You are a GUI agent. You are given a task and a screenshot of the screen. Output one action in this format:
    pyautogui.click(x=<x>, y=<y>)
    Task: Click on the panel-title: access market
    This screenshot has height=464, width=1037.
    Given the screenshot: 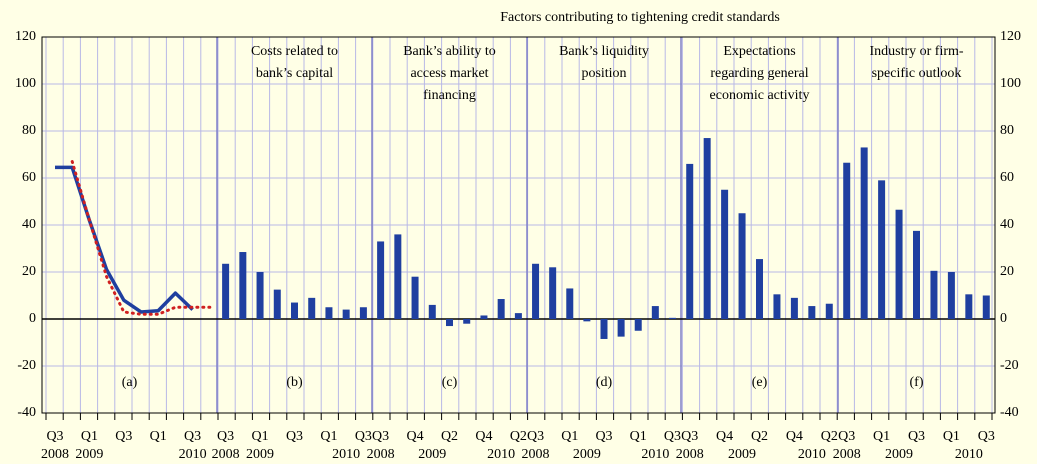 What is the action you would take?
    pyautogui.click(x=449, y=73)
    